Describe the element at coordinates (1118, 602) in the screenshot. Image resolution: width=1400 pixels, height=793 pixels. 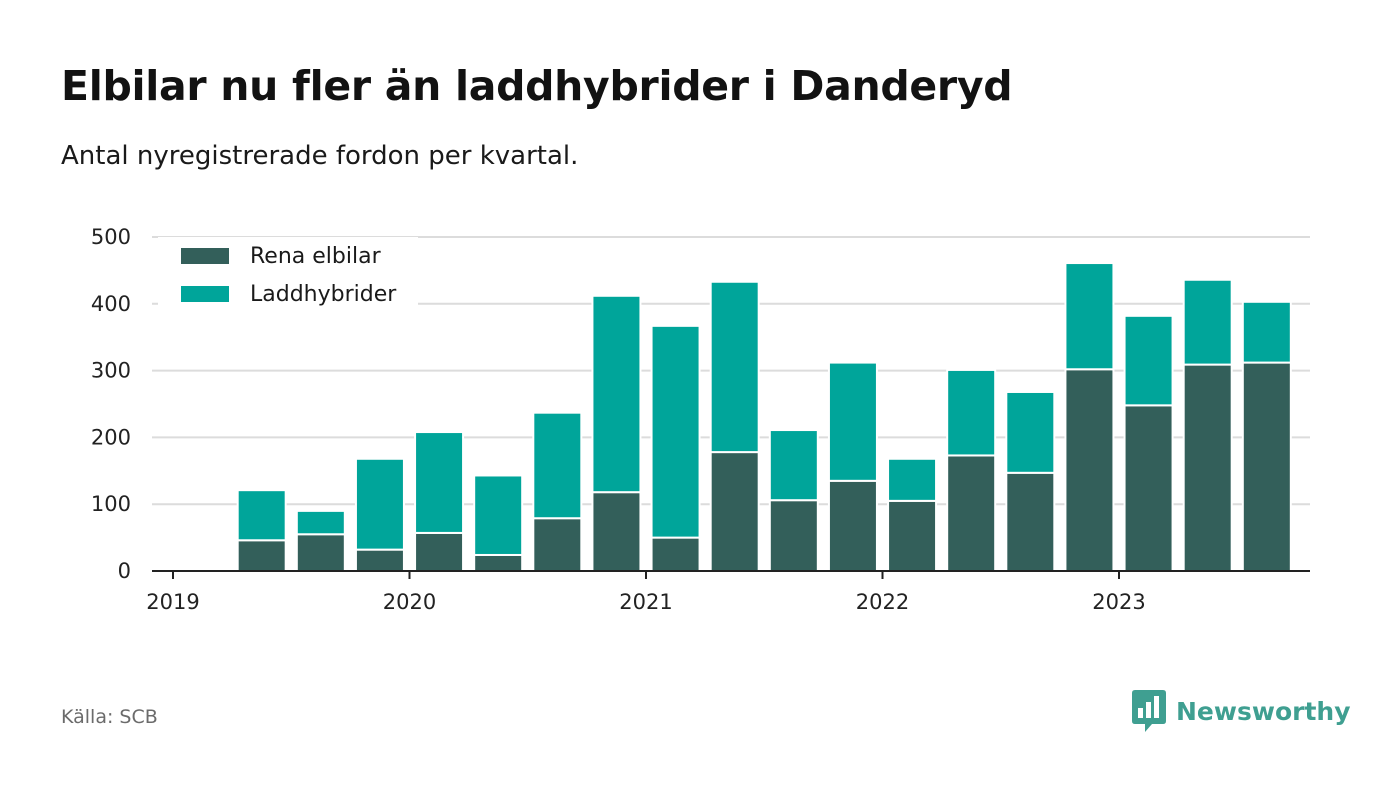
I see `x-tick-label: 2023` at that location.